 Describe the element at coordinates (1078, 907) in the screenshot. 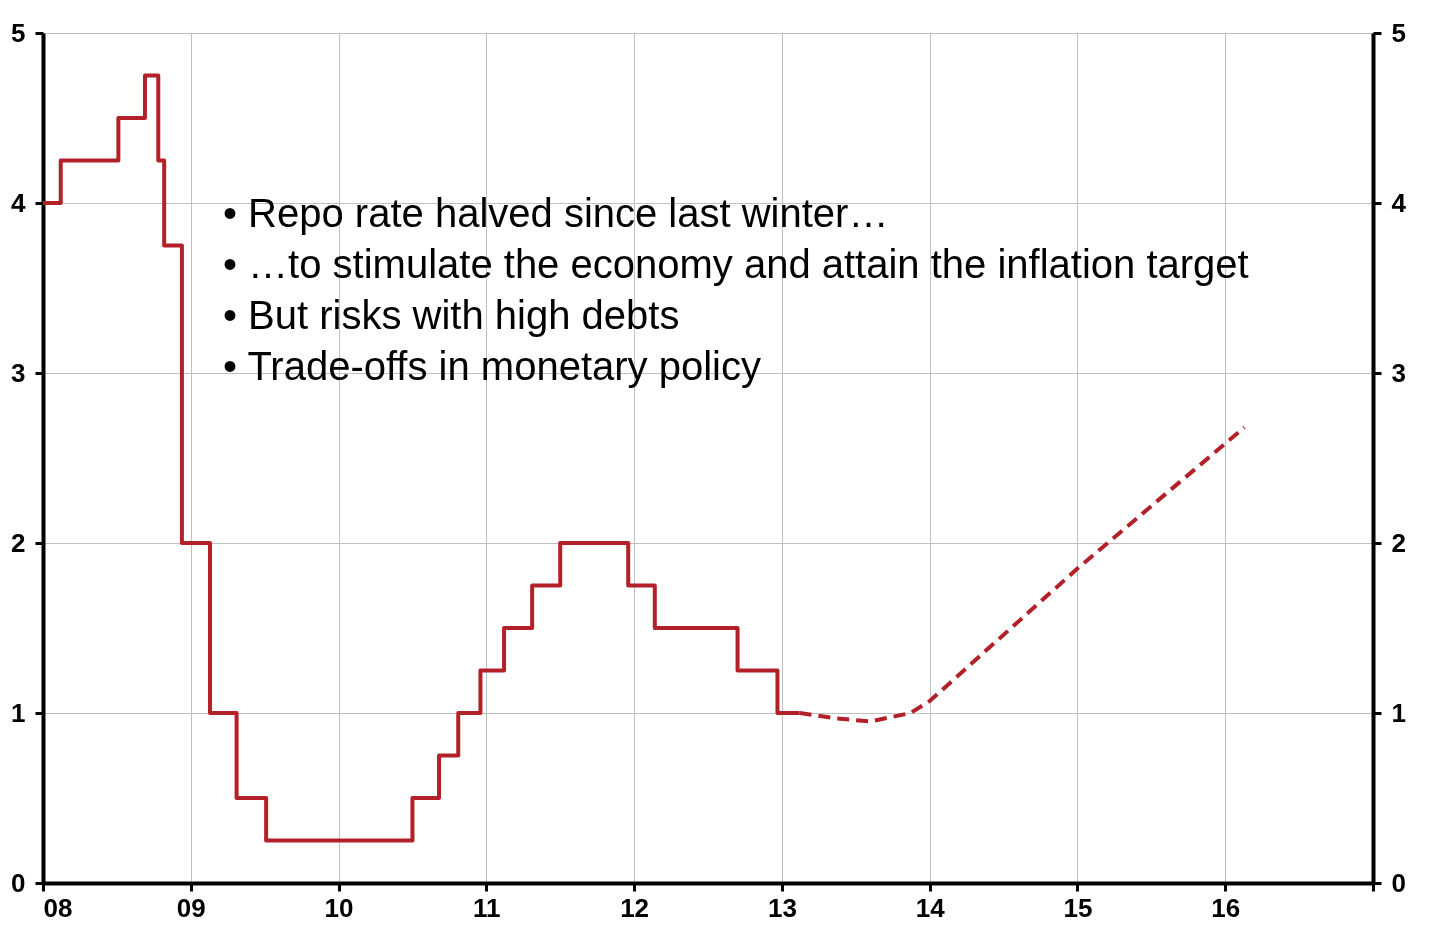

I see `x-tick-label: 15` at that location.